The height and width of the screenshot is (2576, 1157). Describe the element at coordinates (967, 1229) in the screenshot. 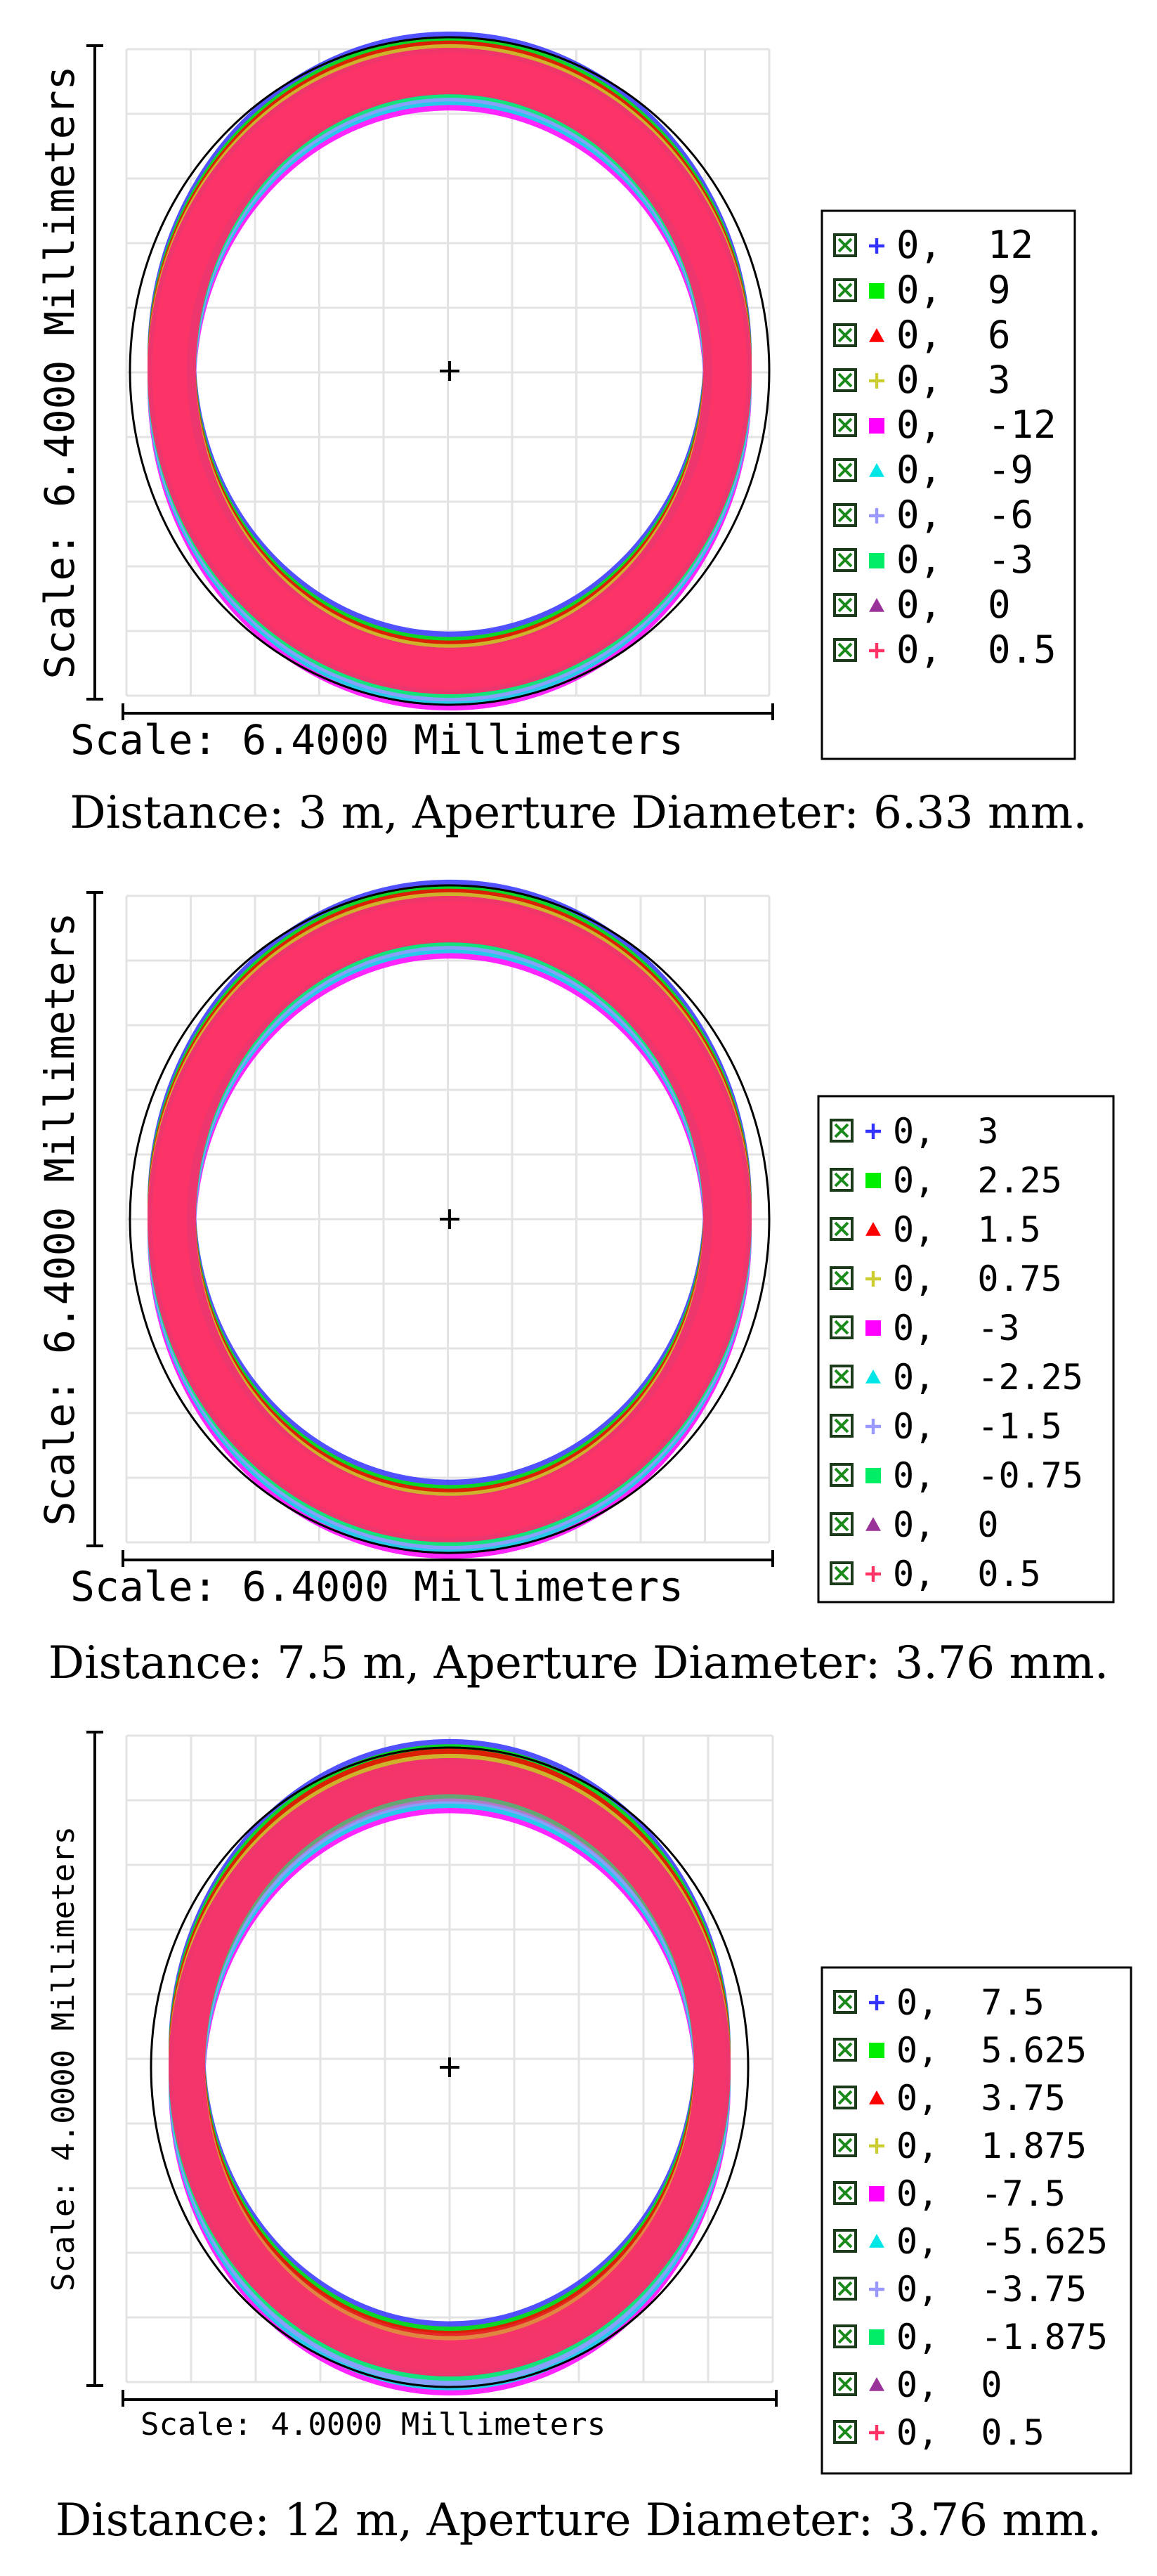

I see `legend-entry-2: 0, 1.5` at that location.